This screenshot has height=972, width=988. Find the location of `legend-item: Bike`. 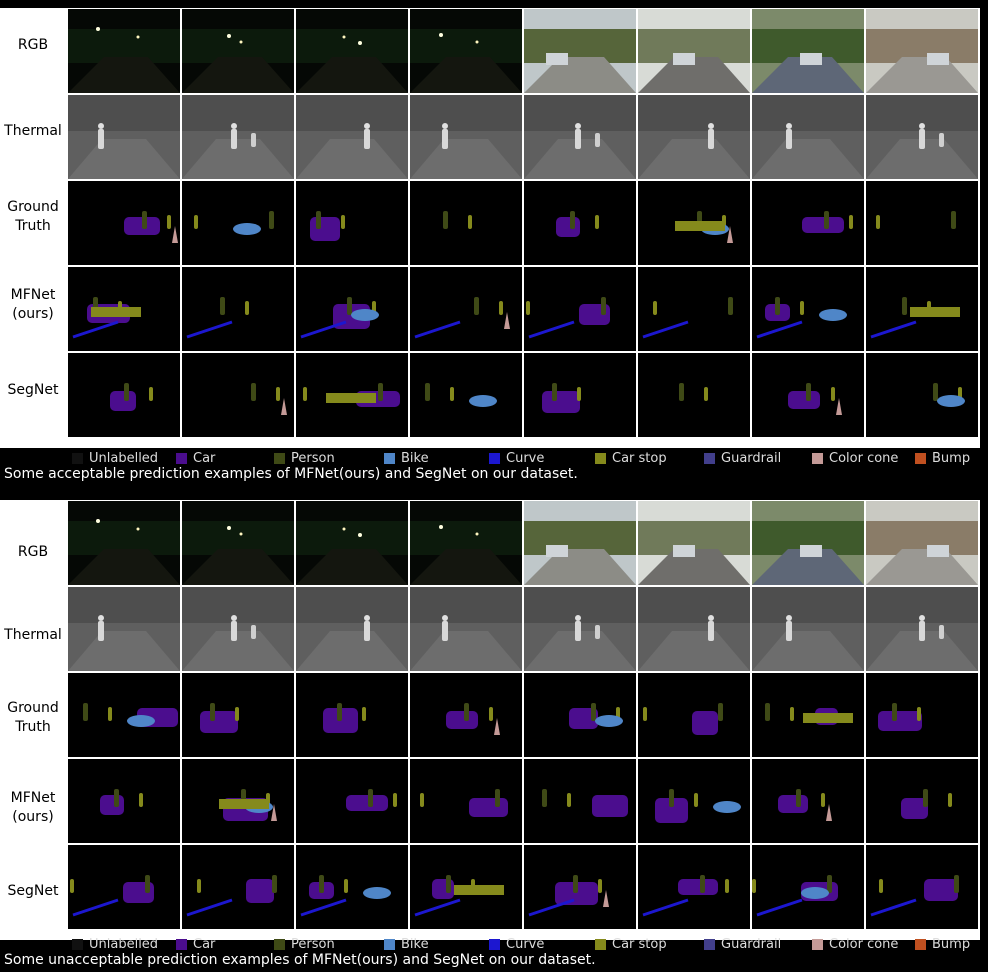

legend-item: Bike is located at coordinates (406, 458).